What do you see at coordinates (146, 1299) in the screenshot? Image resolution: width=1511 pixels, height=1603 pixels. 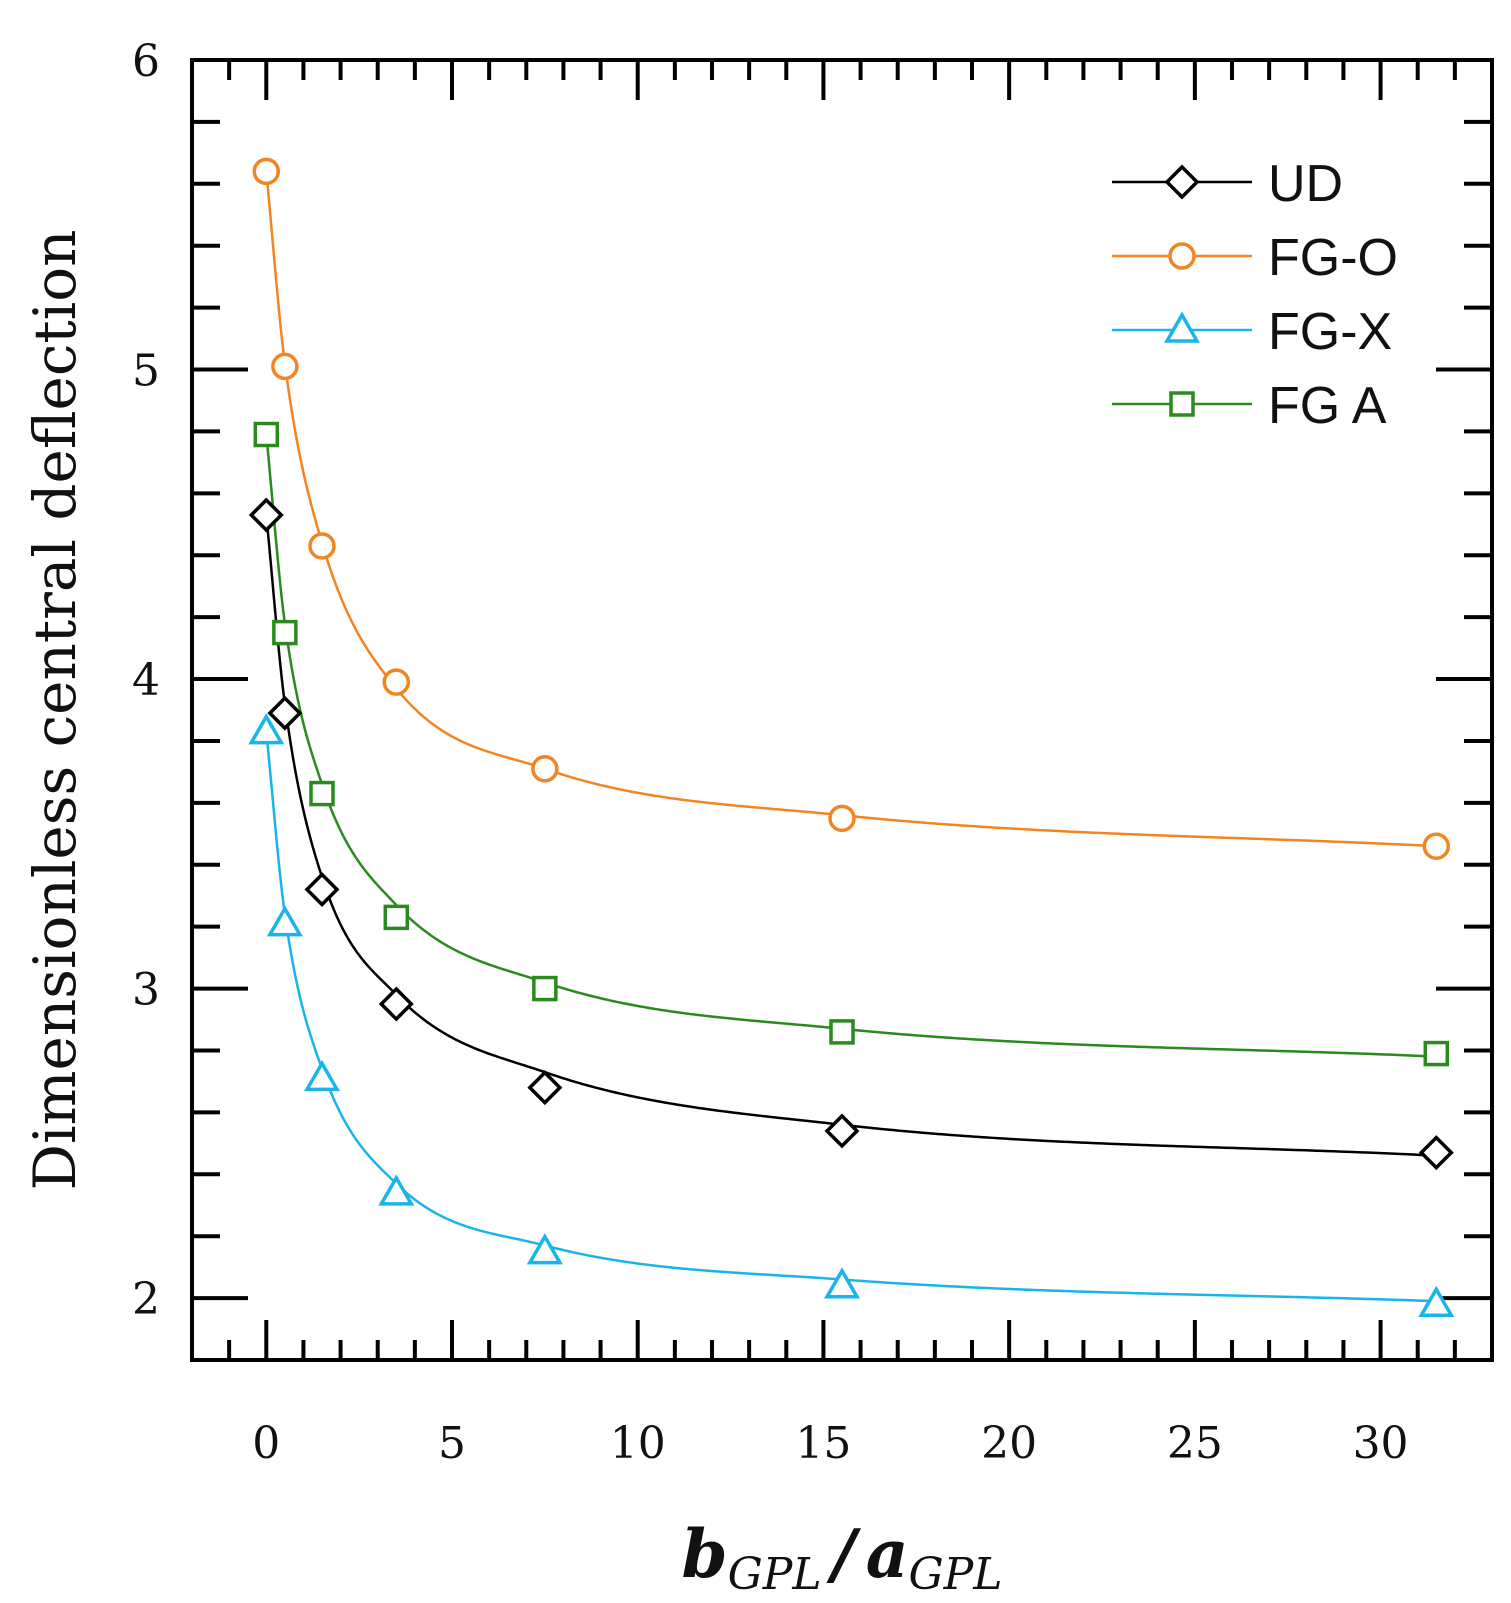 I see `y-tick-label: 2` at bounding box center [146, 1299].